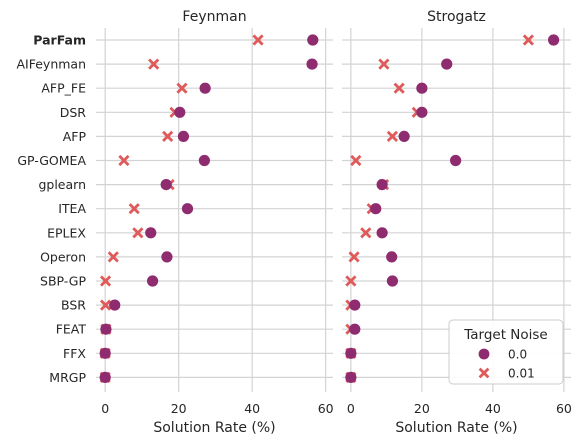 This screenshot has width=581, height=445. Describe the element at coordinates (517, 355) in the screenshot. I see `legend-label: 0.0` at that location.